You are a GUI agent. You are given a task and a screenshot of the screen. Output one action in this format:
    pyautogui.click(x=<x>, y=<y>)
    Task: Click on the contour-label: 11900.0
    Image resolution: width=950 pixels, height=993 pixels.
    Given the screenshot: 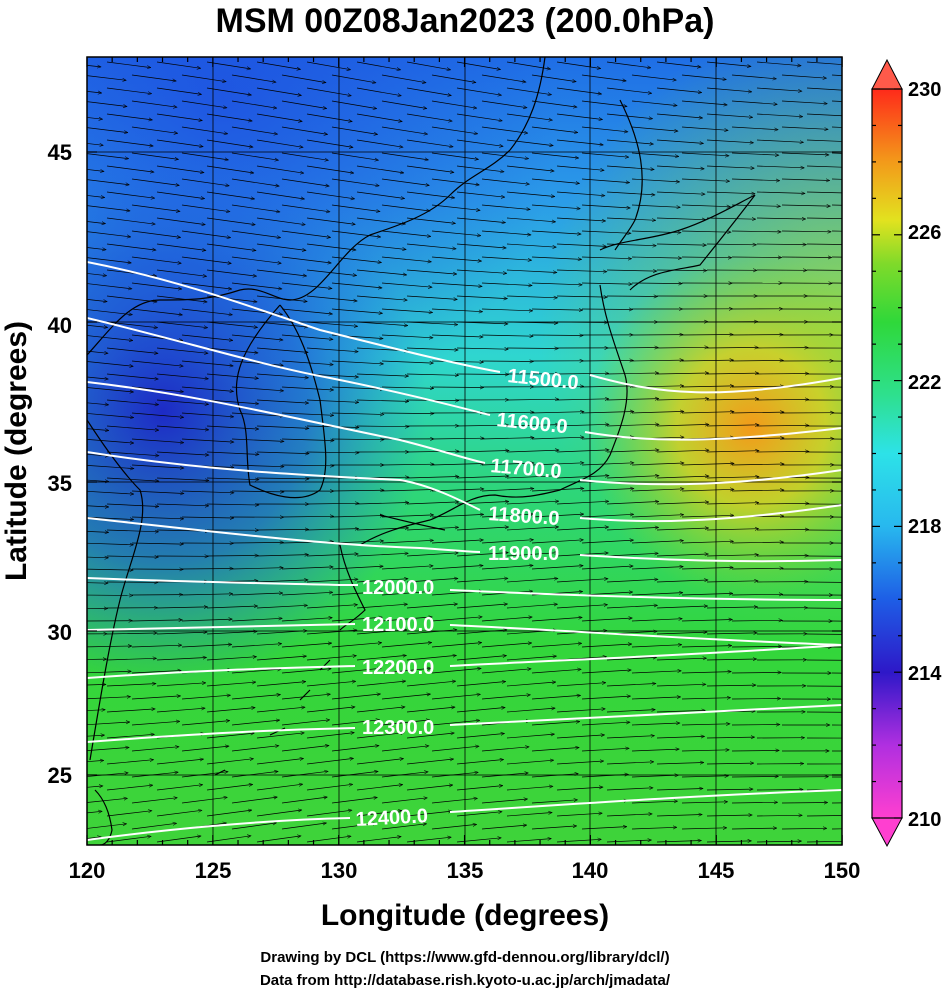 What is the action you would take?
    pyautogui.click(x=523, y=554)
    